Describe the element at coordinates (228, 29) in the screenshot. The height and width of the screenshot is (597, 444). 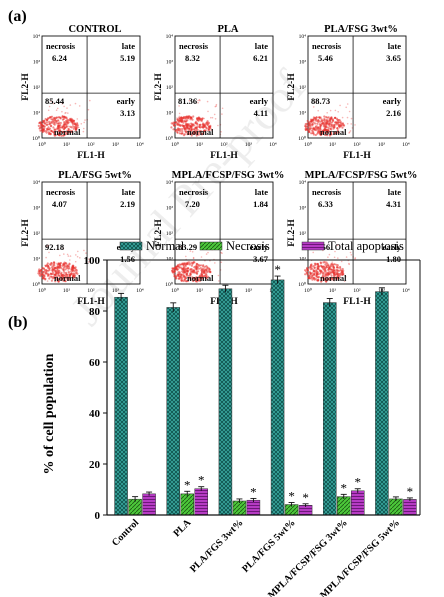
I see `flow-plot-title: PLA` at that location.